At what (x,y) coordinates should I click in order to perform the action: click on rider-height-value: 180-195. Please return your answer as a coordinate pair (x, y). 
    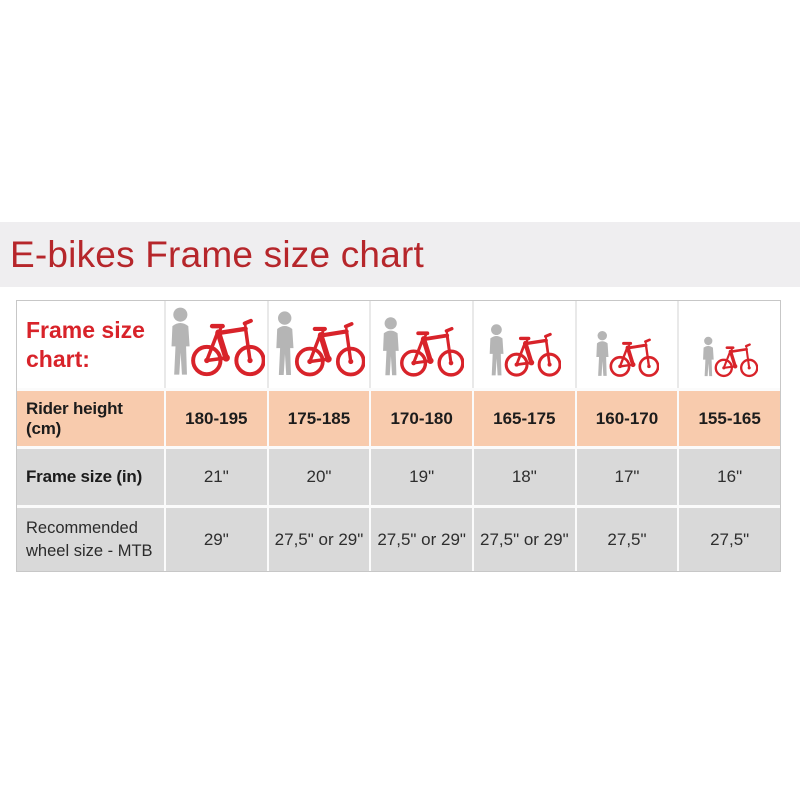
    Looking at the image, I should click on (215, 417).